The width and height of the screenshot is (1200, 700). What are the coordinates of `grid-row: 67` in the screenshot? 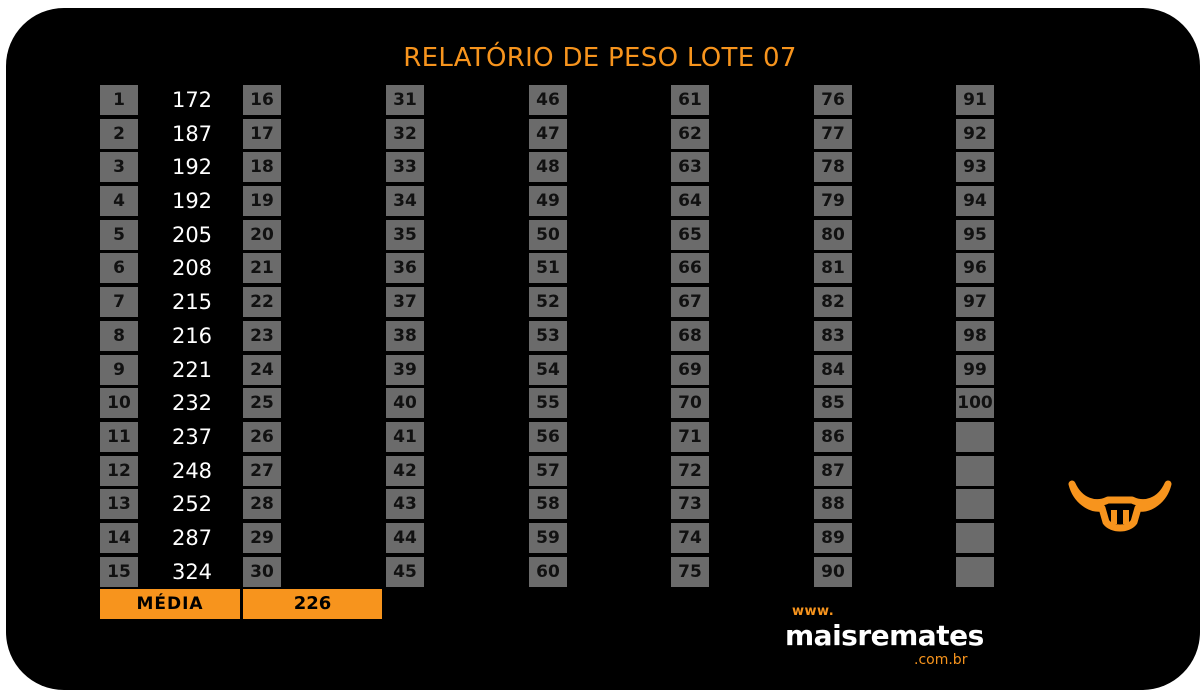 It's located at (731, 302).